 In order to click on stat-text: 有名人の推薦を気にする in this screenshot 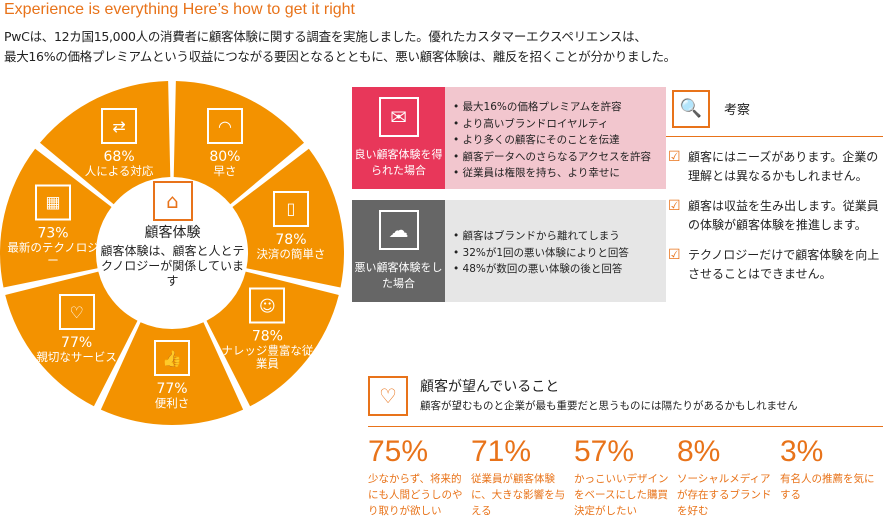, I will do `click(827, 487)`.